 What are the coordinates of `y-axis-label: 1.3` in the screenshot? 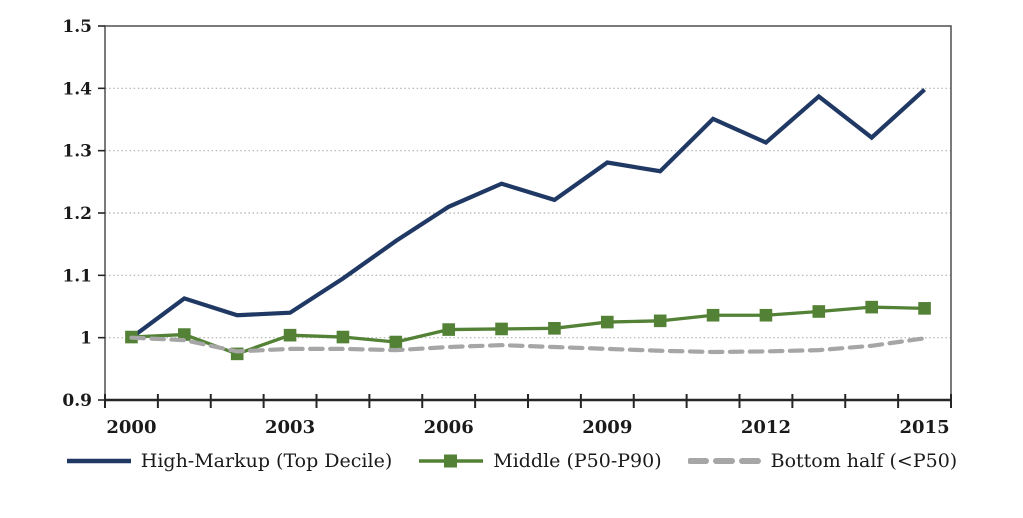 It's located at (77, 152).